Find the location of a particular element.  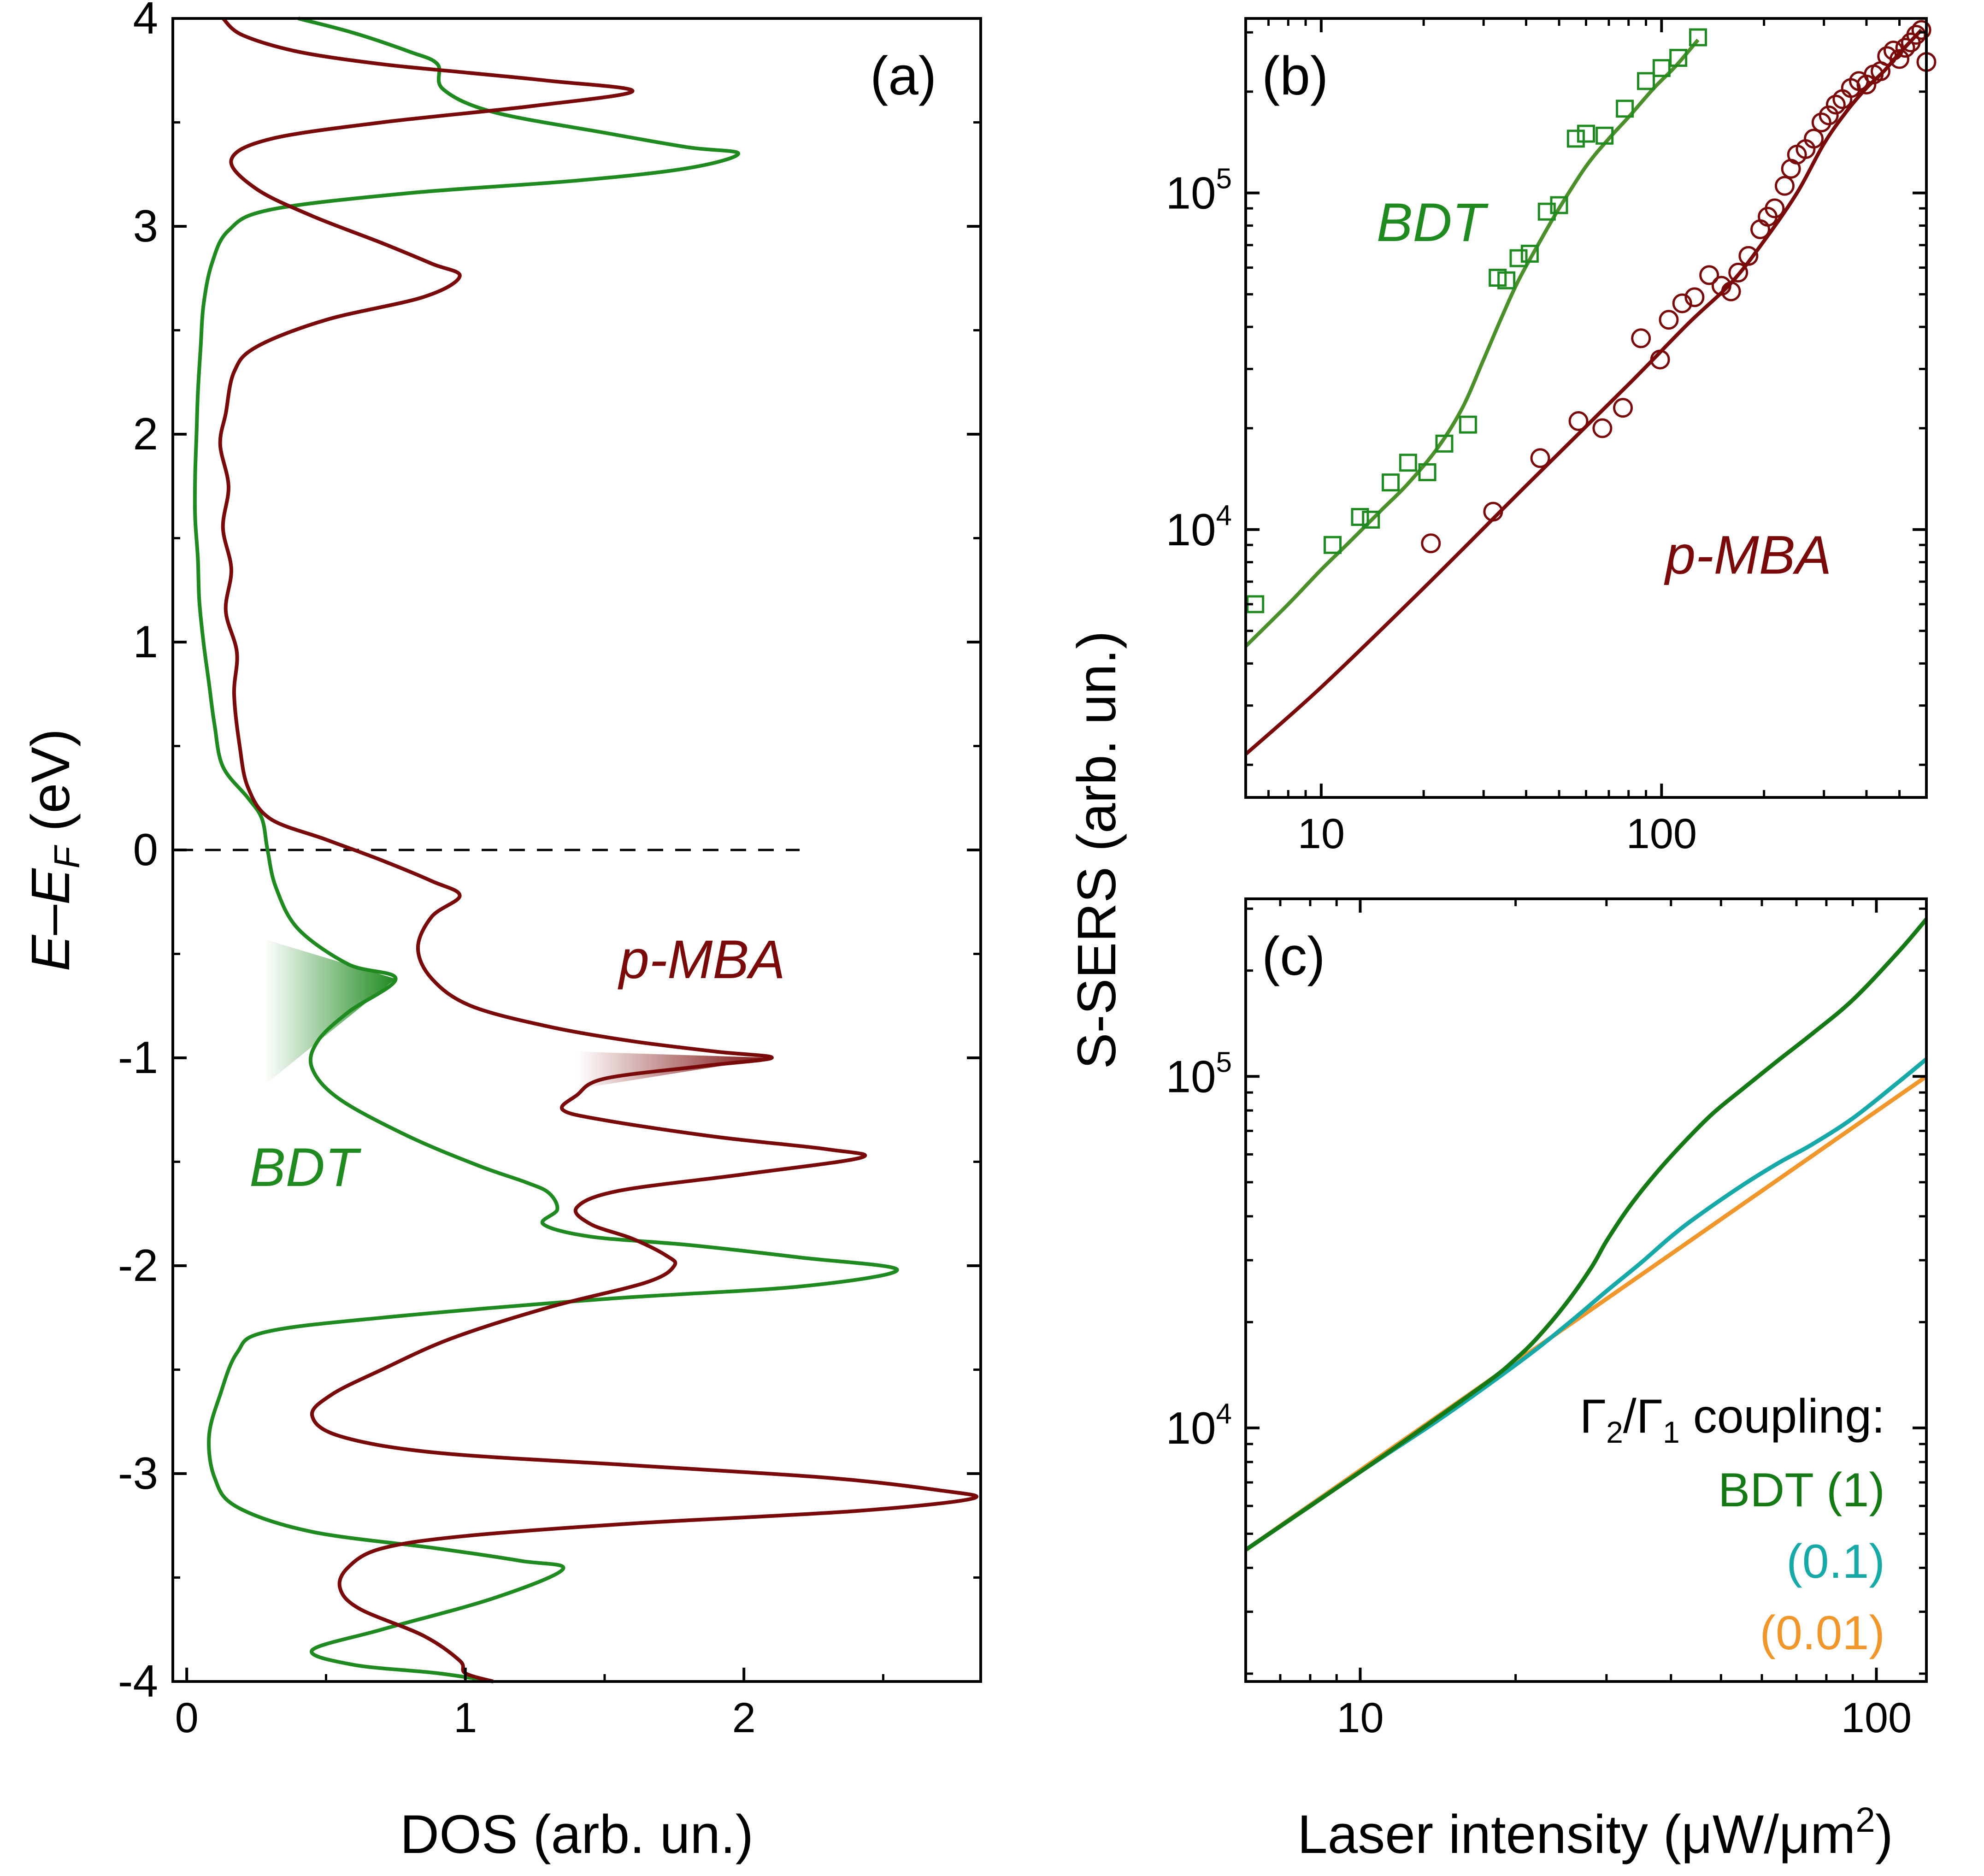

panel-a-y-axis-label: E–EF (eV) is located at coordinates (53, 850).